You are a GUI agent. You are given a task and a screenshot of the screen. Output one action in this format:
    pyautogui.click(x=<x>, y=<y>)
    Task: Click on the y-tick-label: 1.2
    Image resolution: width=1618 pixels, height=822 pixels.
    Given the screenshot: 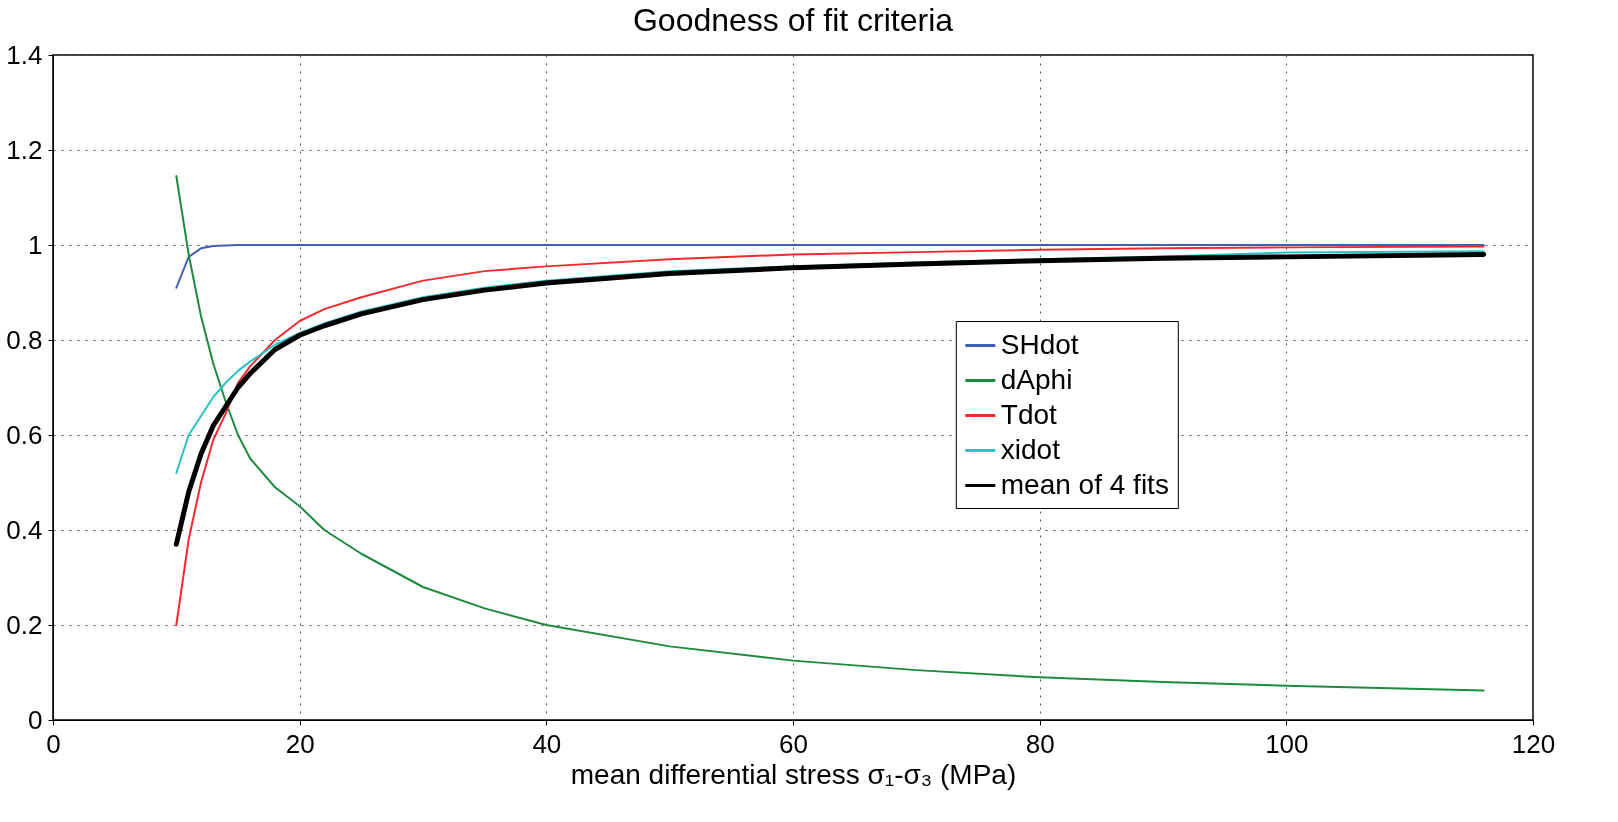 What is the action you would take?
    pyautogui.click(x=24, y=149)
    